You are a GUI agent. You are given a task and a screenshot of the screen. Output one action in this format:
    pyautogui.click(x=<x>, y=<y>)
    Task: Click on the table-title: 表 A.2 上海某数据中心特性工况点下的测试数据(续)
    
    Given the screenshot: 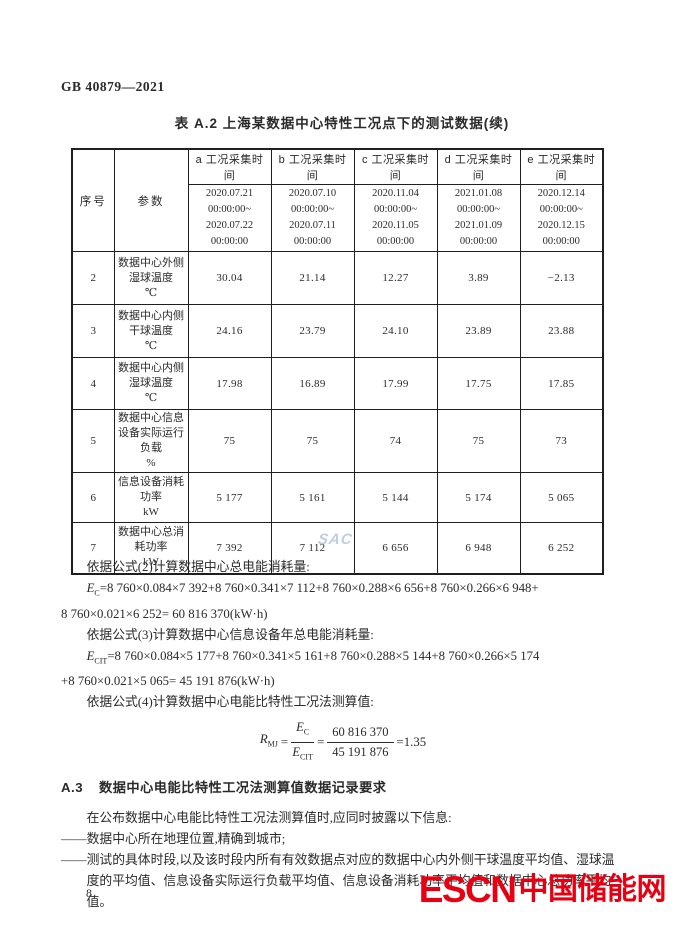 What is the action you would take?
    pyautogui.click(x=342, y=123)
    